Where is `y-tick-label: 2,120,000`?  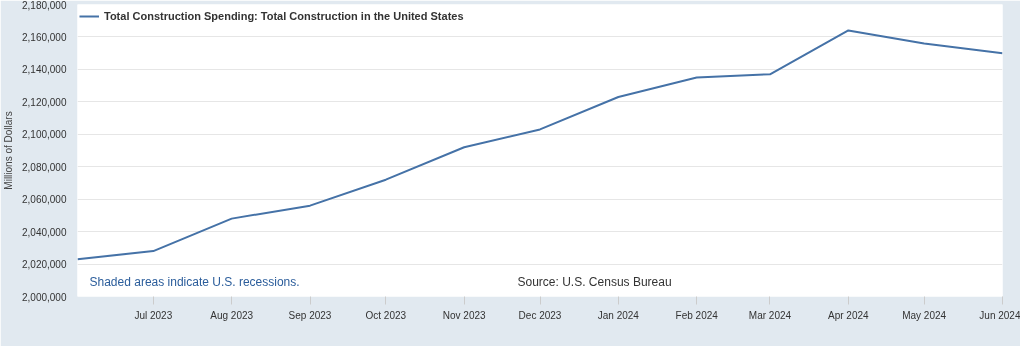 y-tick-label: 2,120,000 is located at coordinates (44, 102).